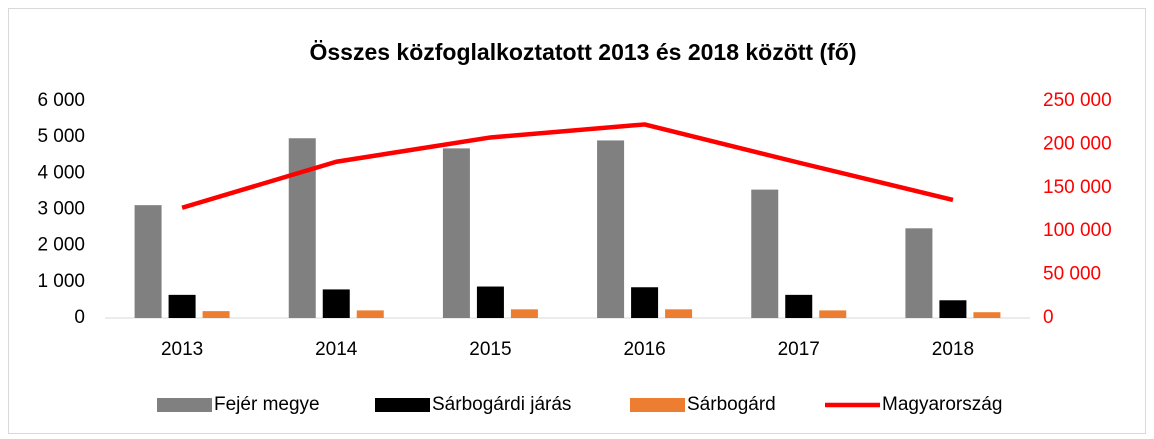  What do you see at coordinates (336, 349) in the screenshot?
I see `x-tick-label: 2014` at bounding box center [336, 349].